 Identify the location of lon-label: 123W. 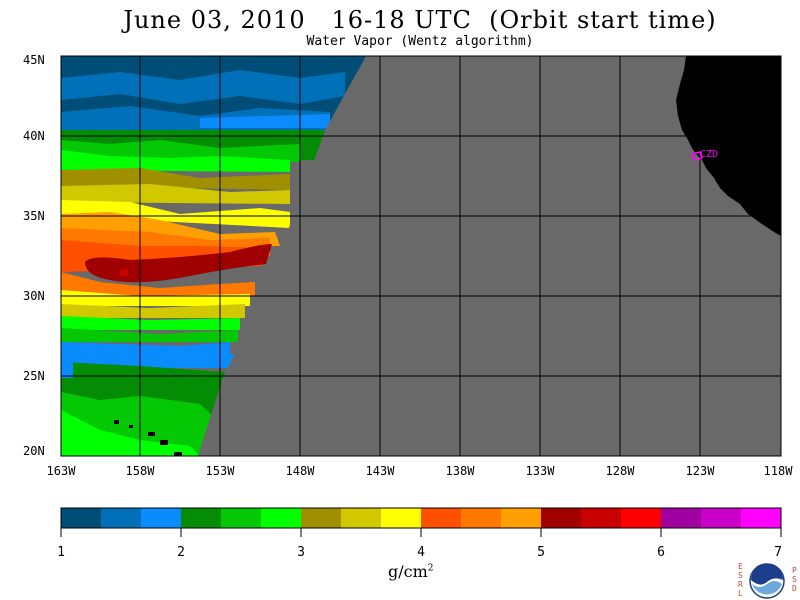
(701, 471).